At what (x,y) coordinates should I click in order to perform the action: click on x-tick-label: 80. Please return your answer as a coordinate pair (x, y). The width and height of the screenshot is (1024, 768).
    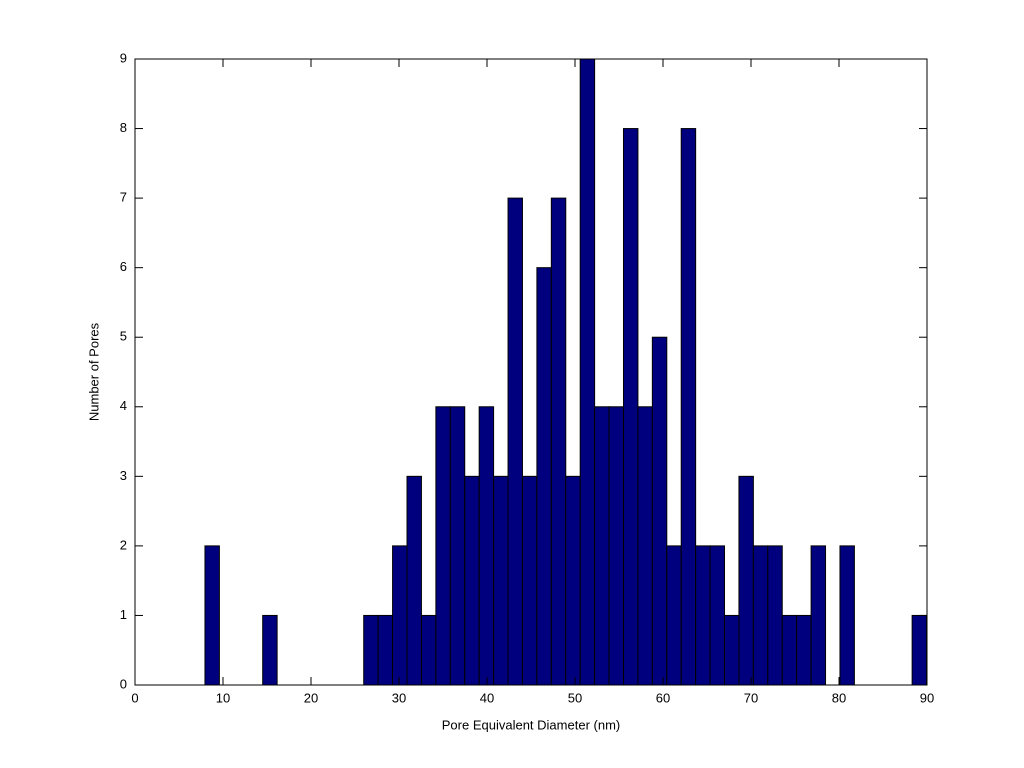
    Looking at the image, I should click on (839, 697).